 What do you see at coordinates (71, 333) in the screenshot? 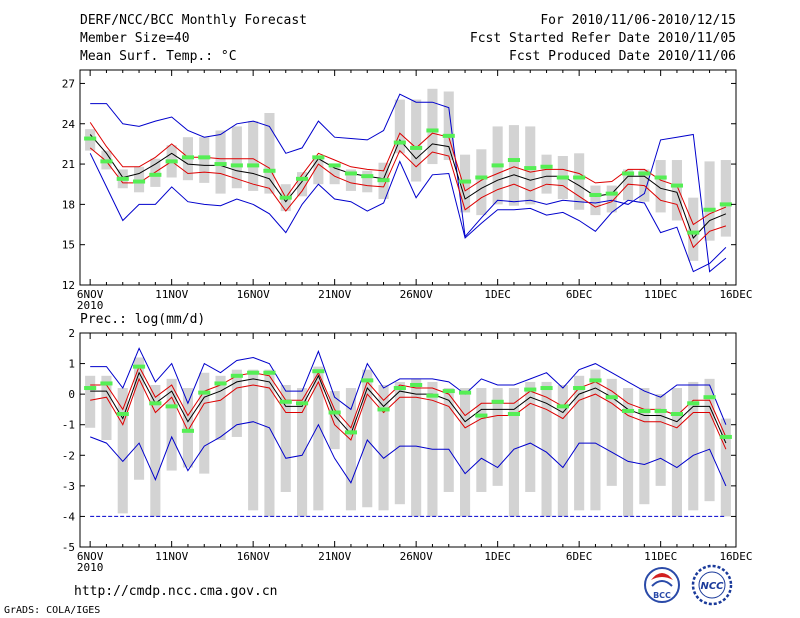
I see `y-tick-label: 2` at bounding box center [71, 333].